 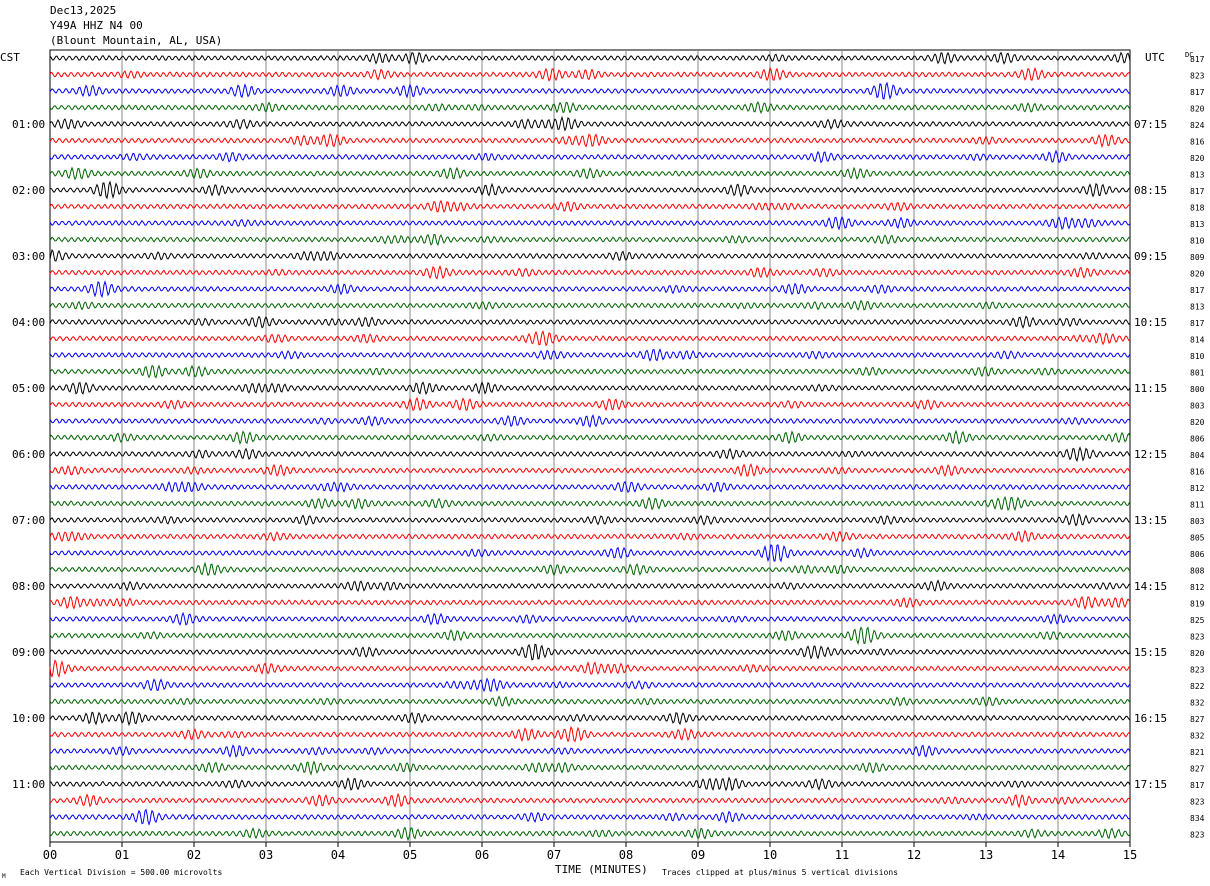 What do you see at coordinates (50, 855) in the screenshot?
I see `x-tick-label: 00` at bounding box center [50, 855].